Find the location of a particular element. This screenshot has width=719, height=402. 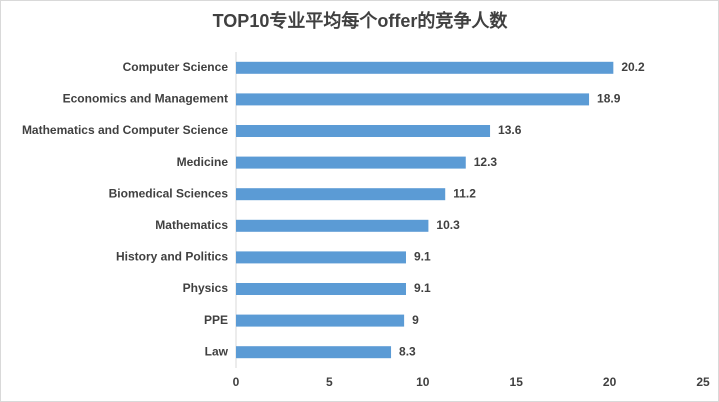

value-label: 11.2 is located at coordinates (464, 193).